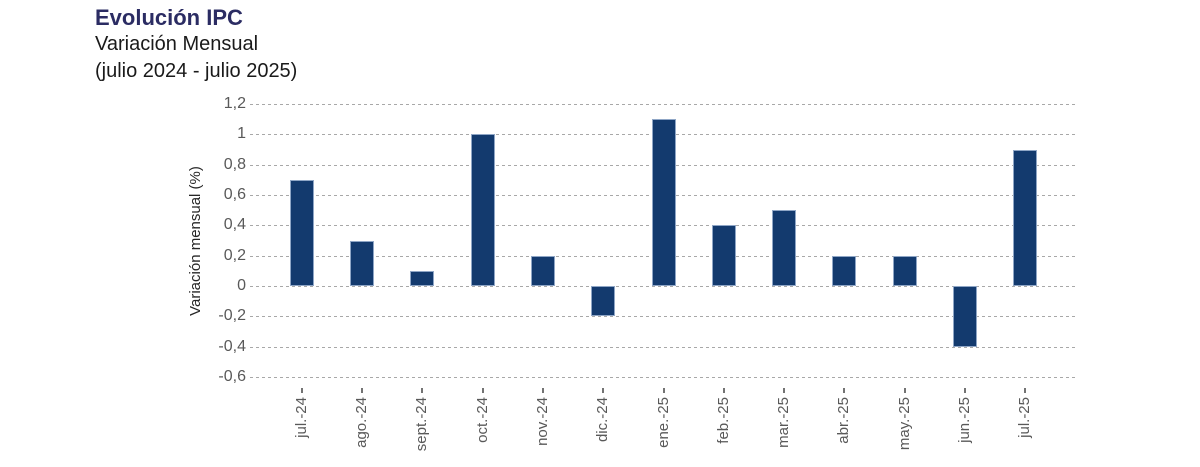  Describe the element at coordinates (904, 424) in the screenshot. I see `x-tick-label: may.-25` at that location.